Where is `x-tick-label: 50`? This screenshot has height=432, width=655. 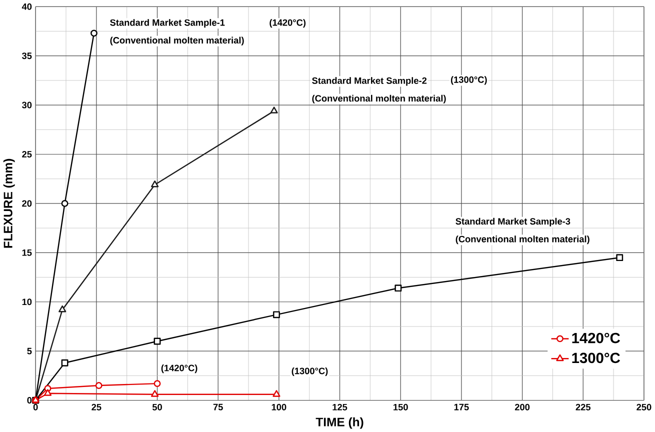 x-tick-label: 50 is located at coordinates (157, 407).